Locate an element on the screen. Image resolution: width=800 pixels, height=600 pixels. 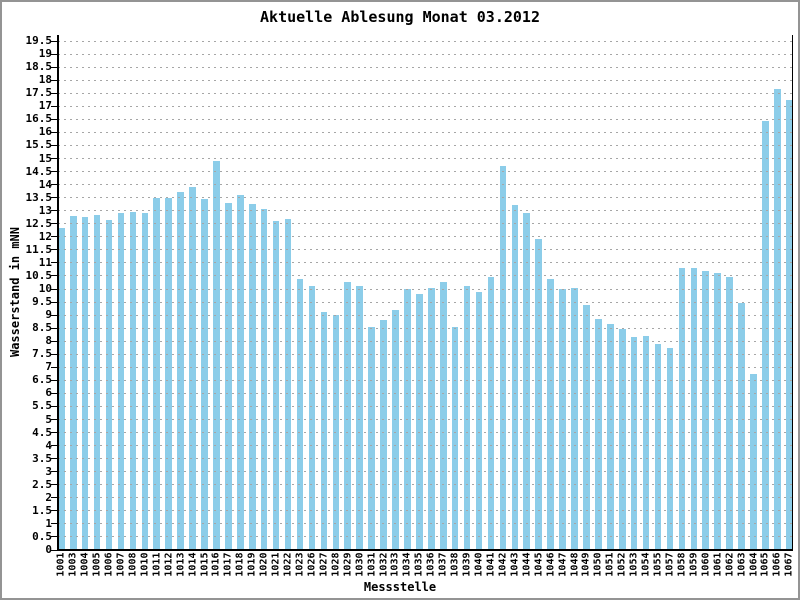
y-tick-label: 7.5 is located at coordinates (42, 354).